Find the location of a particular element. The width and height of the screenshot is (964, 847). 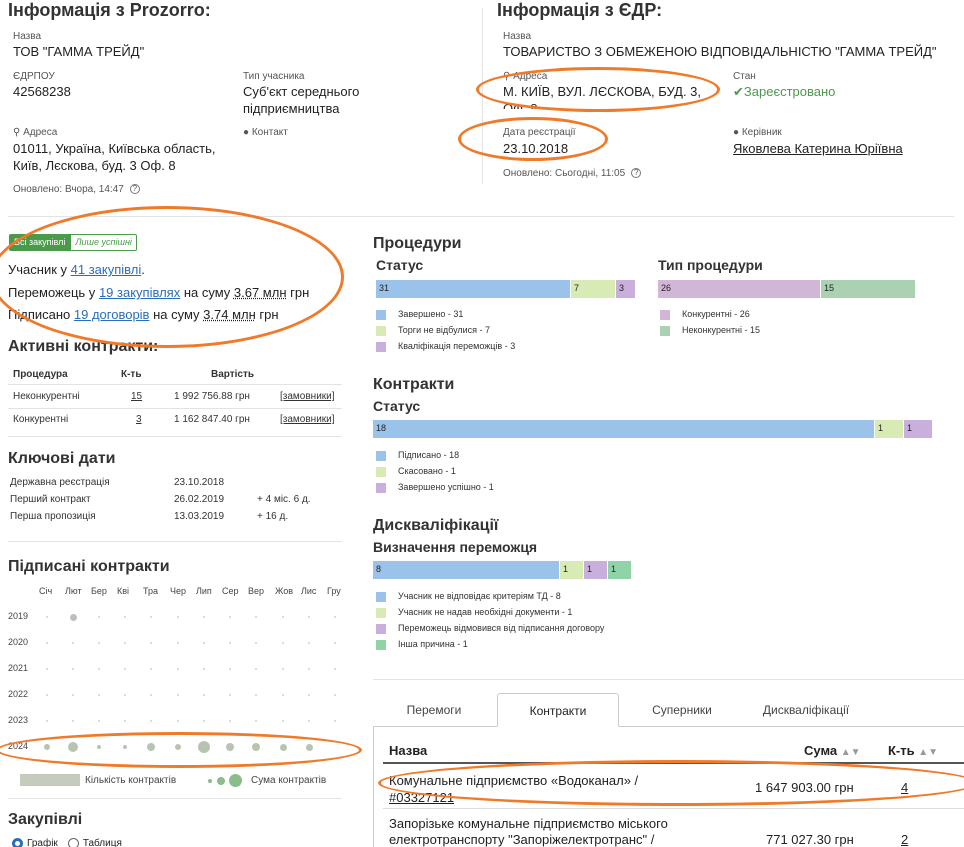

bar-segment: 26 is located at coordinates (739, 289).